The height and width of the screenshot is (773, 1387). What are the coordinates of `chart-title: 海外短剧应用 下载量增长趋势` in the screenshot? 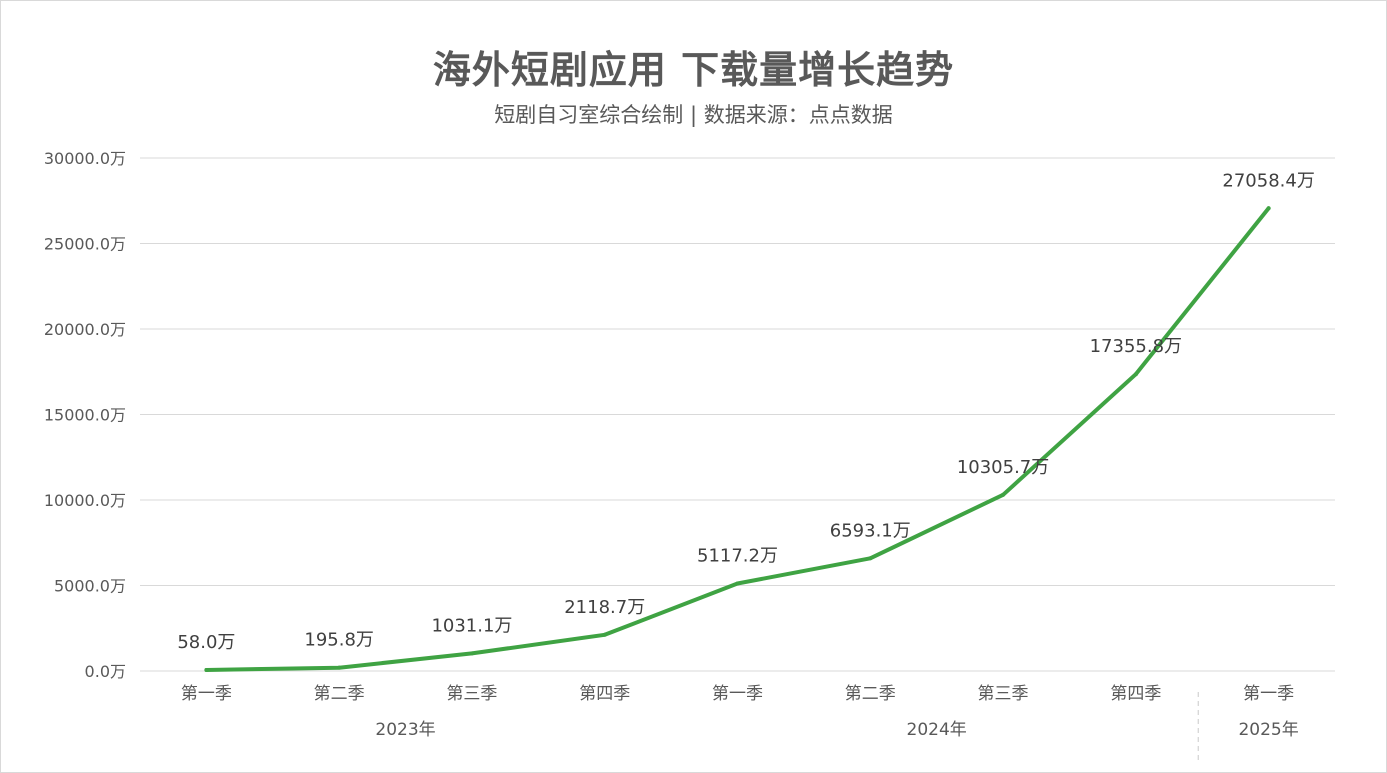 It's located at (693, 70).